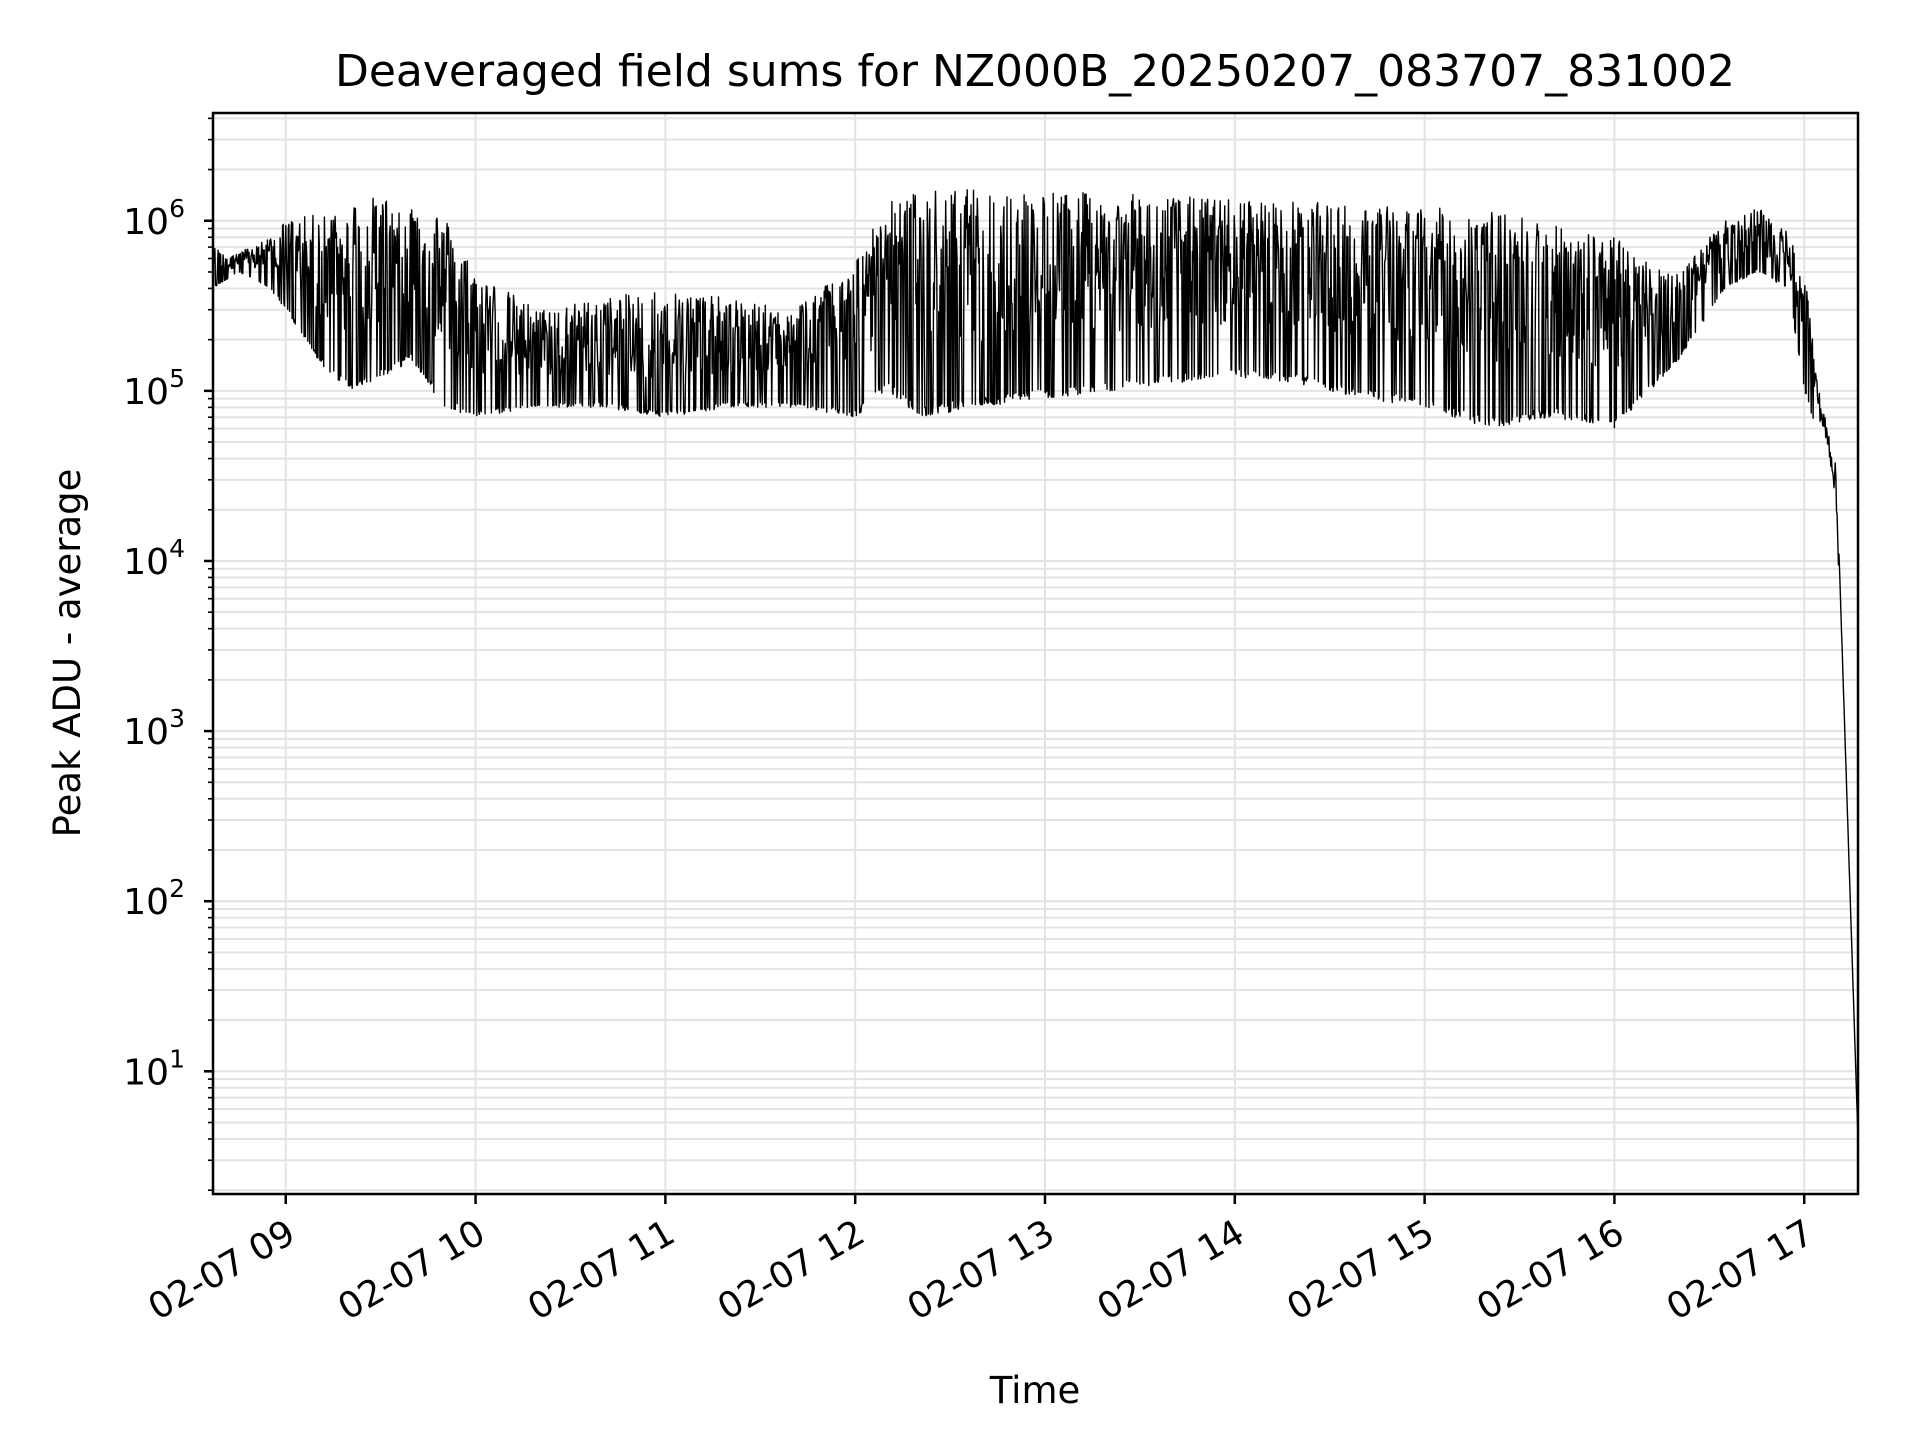 The width and height of the screenshot is (1920, 1440). Describe the element at coordinates (67, 653) in the screenshot. I see `y-axis-label: Peak ADU - average` at that location.